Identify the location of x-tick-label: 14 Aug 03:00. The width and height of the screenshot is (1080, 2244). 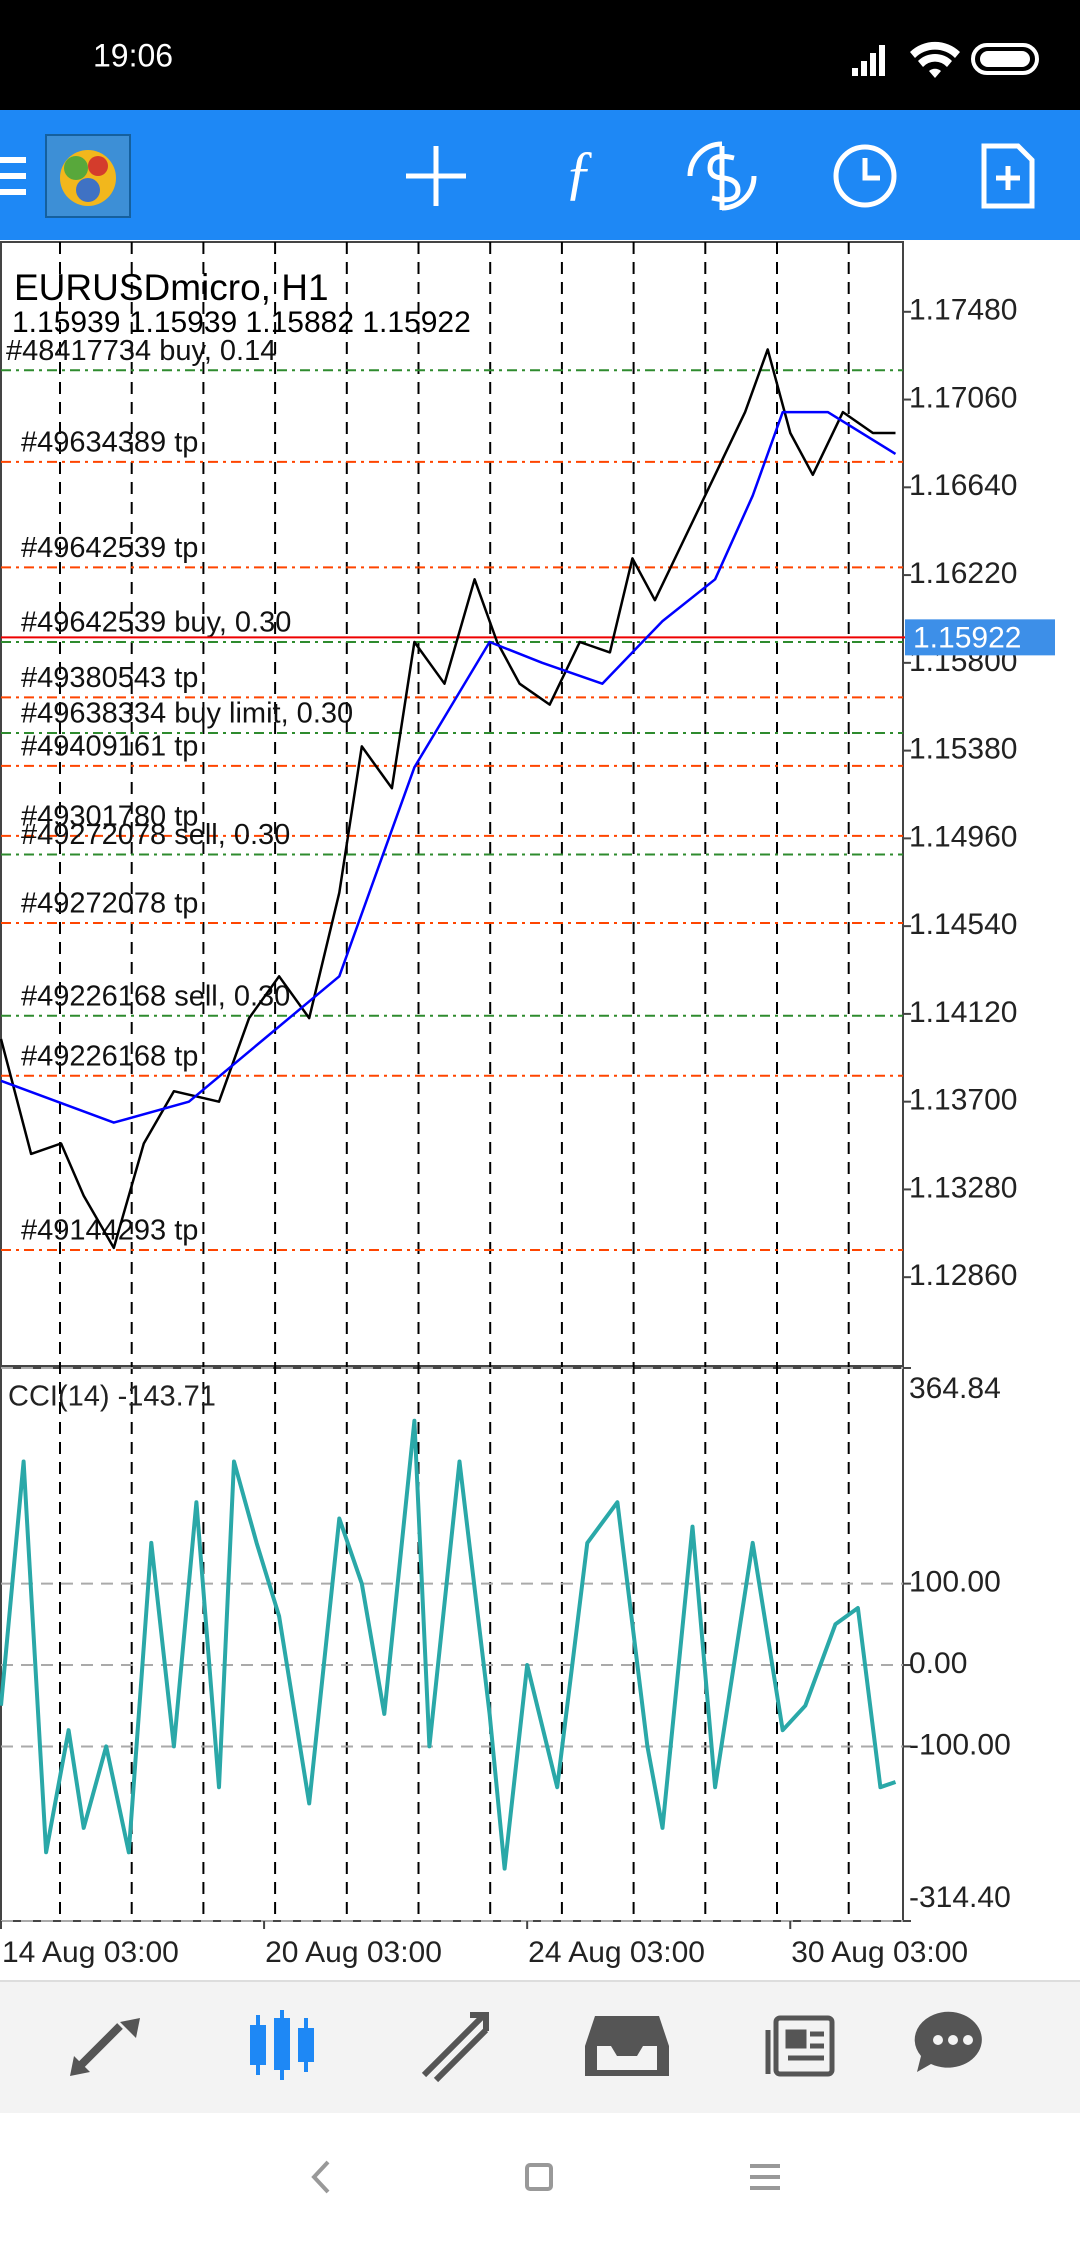
(90, 1952).